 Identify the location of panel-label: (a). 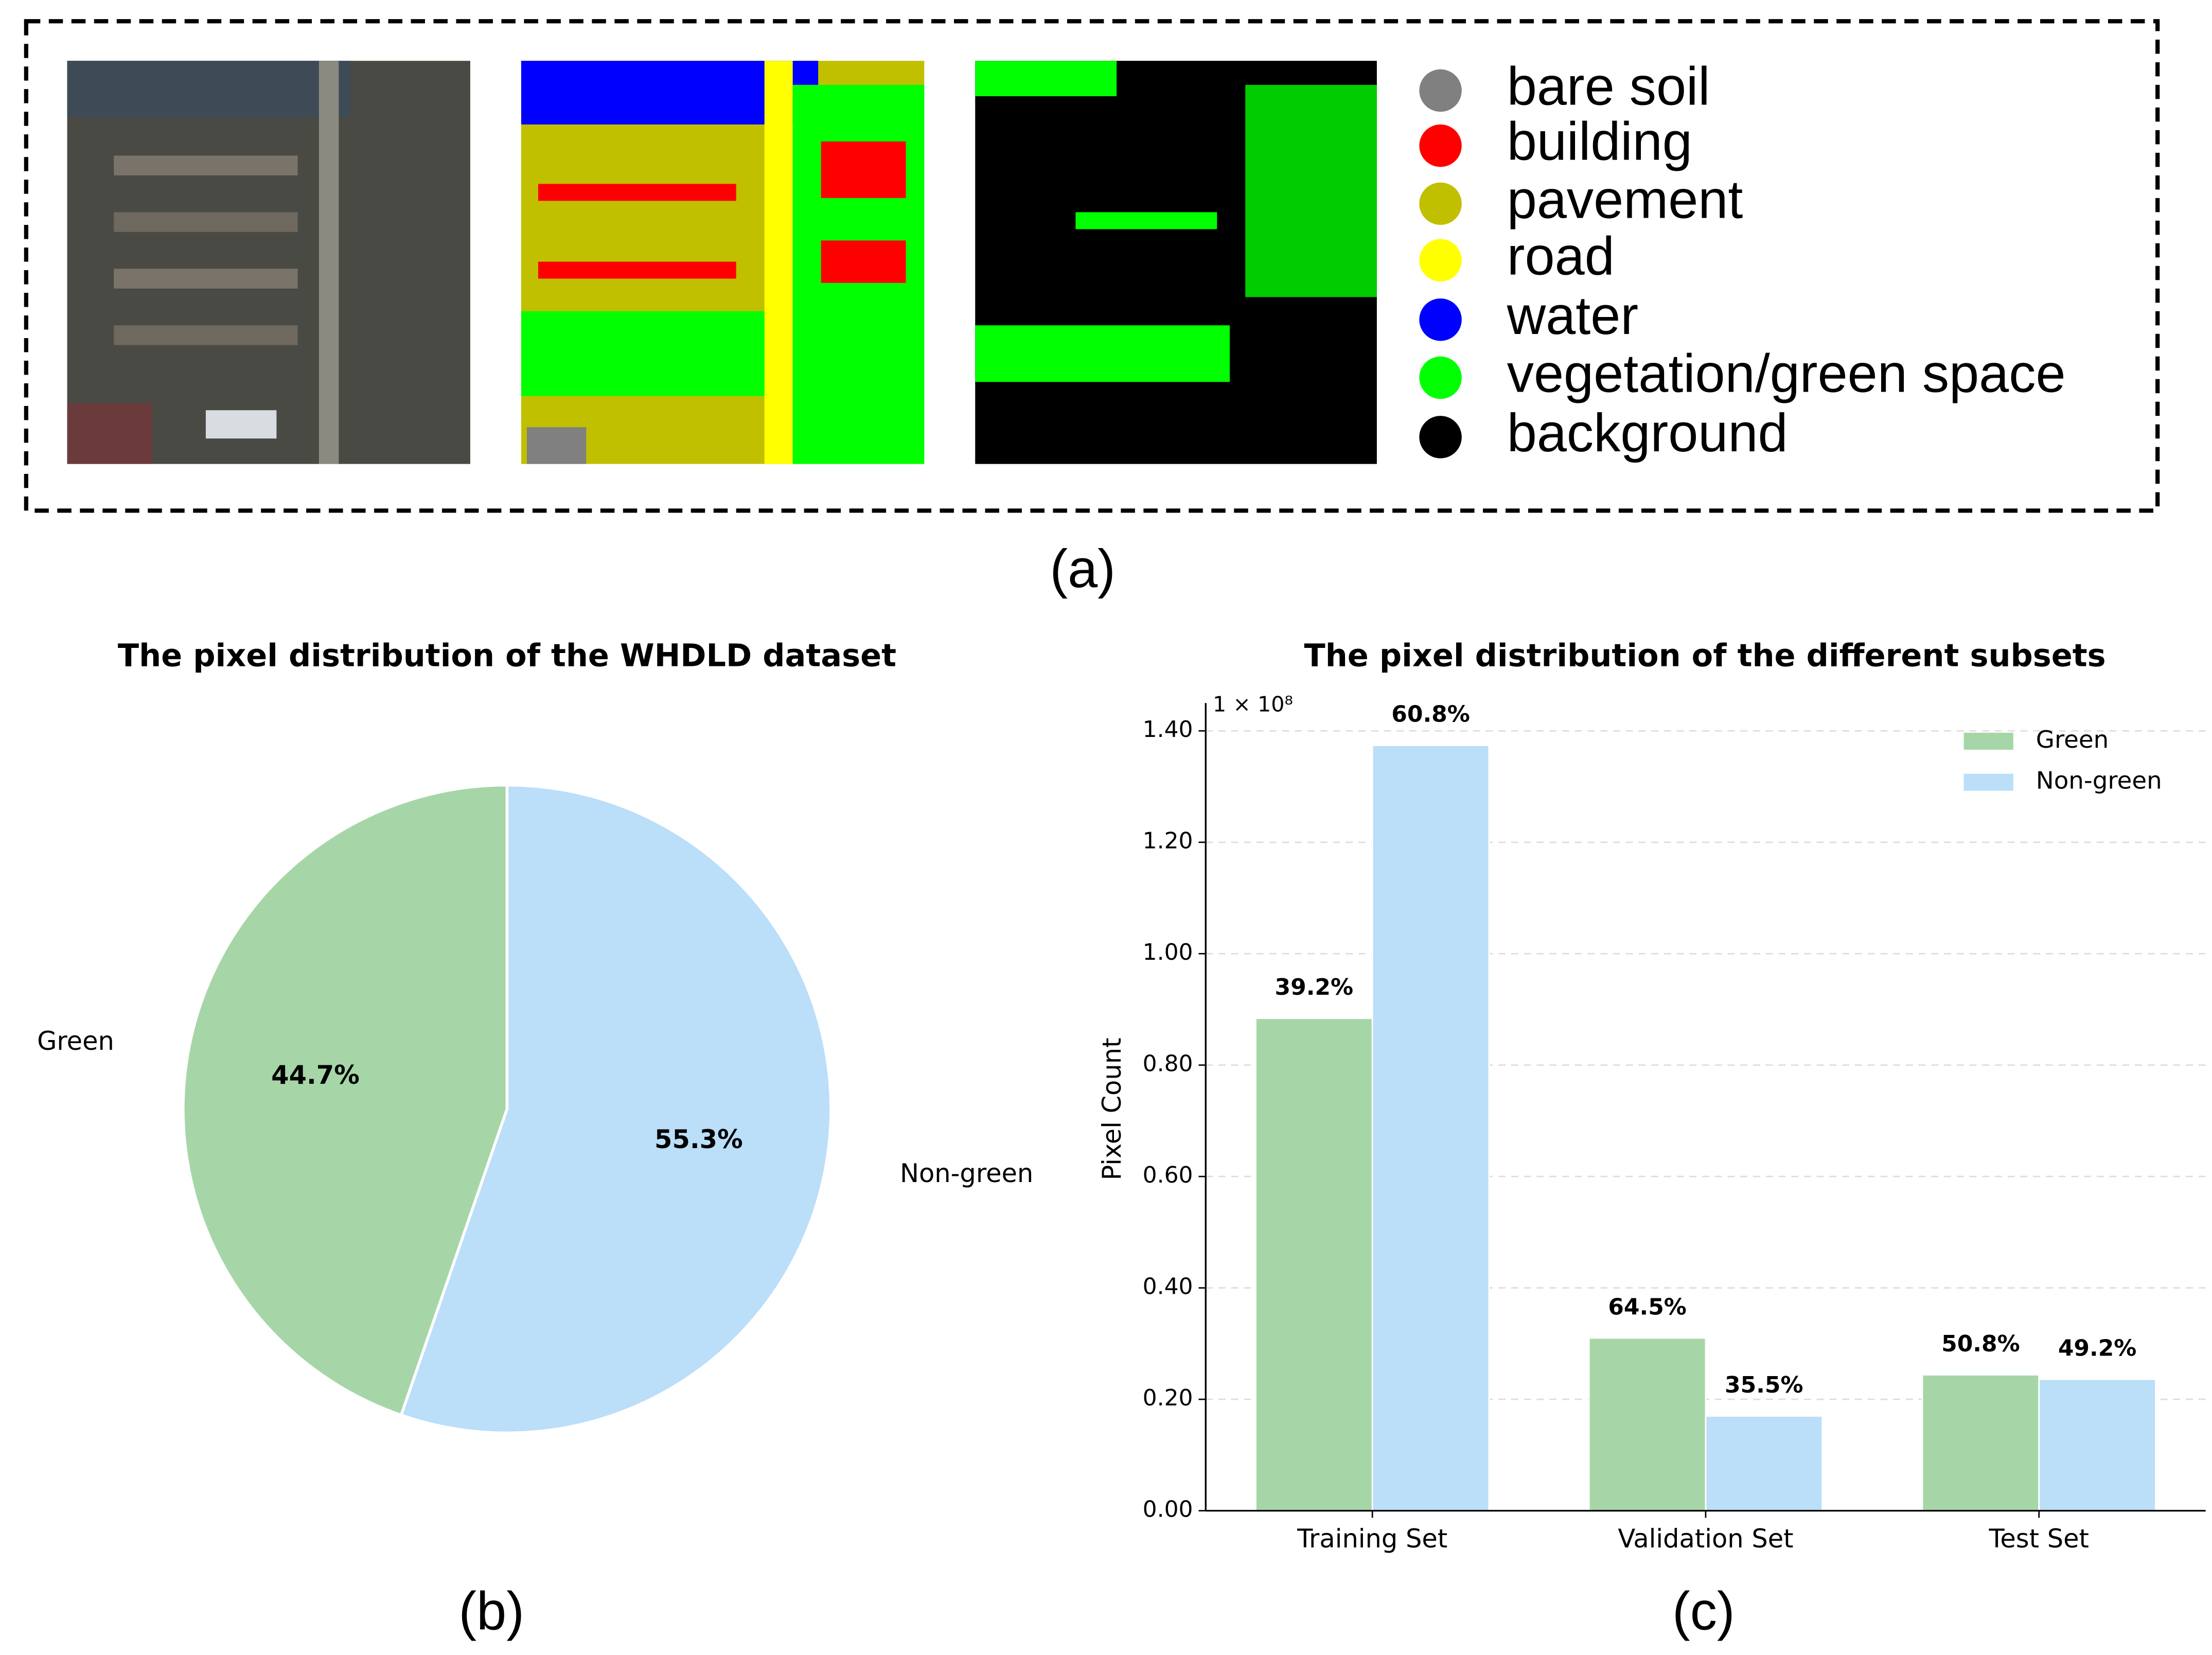
(1083, 569).